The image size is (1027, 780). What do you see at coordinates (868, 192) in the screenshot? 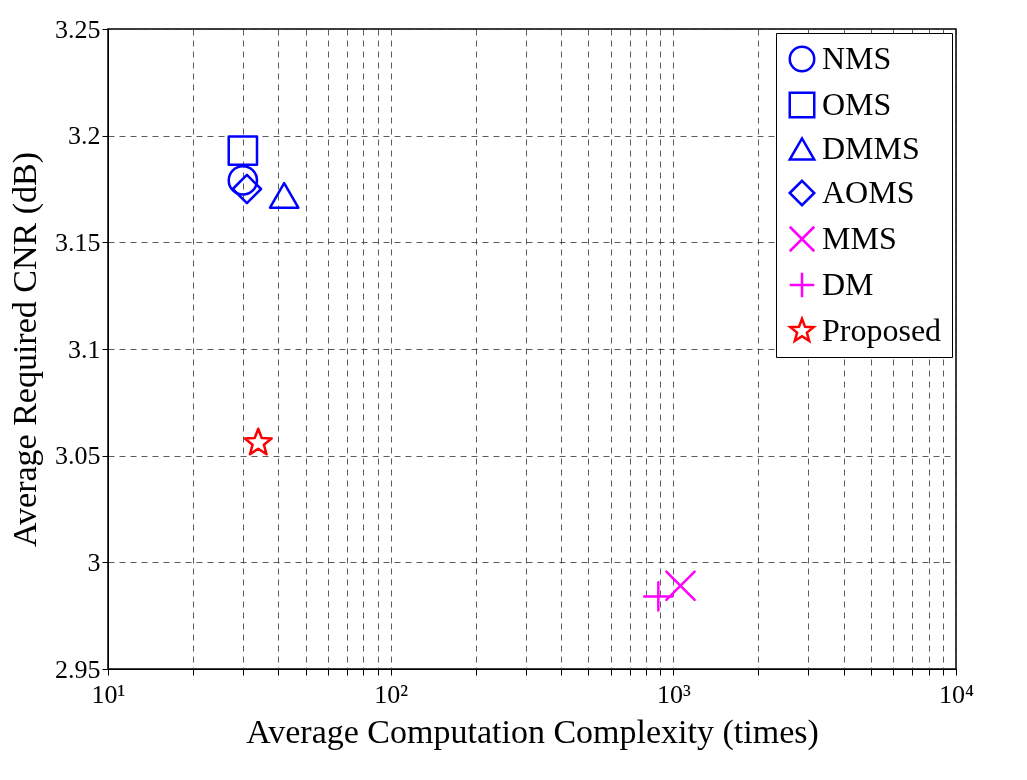
I see `legend-label: AOMS` at bounding box center [868, 192].